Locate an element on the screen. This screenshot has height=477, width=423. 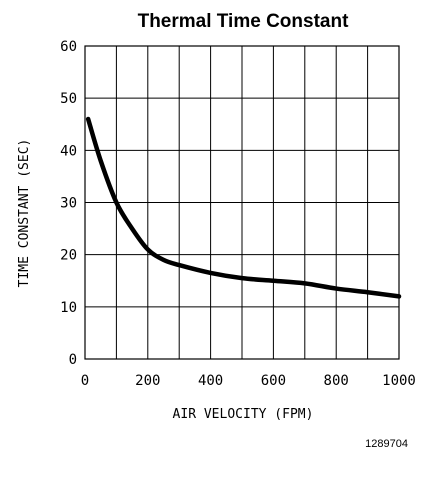
x-tick-label: 200 is located at coordinates (147, 381).